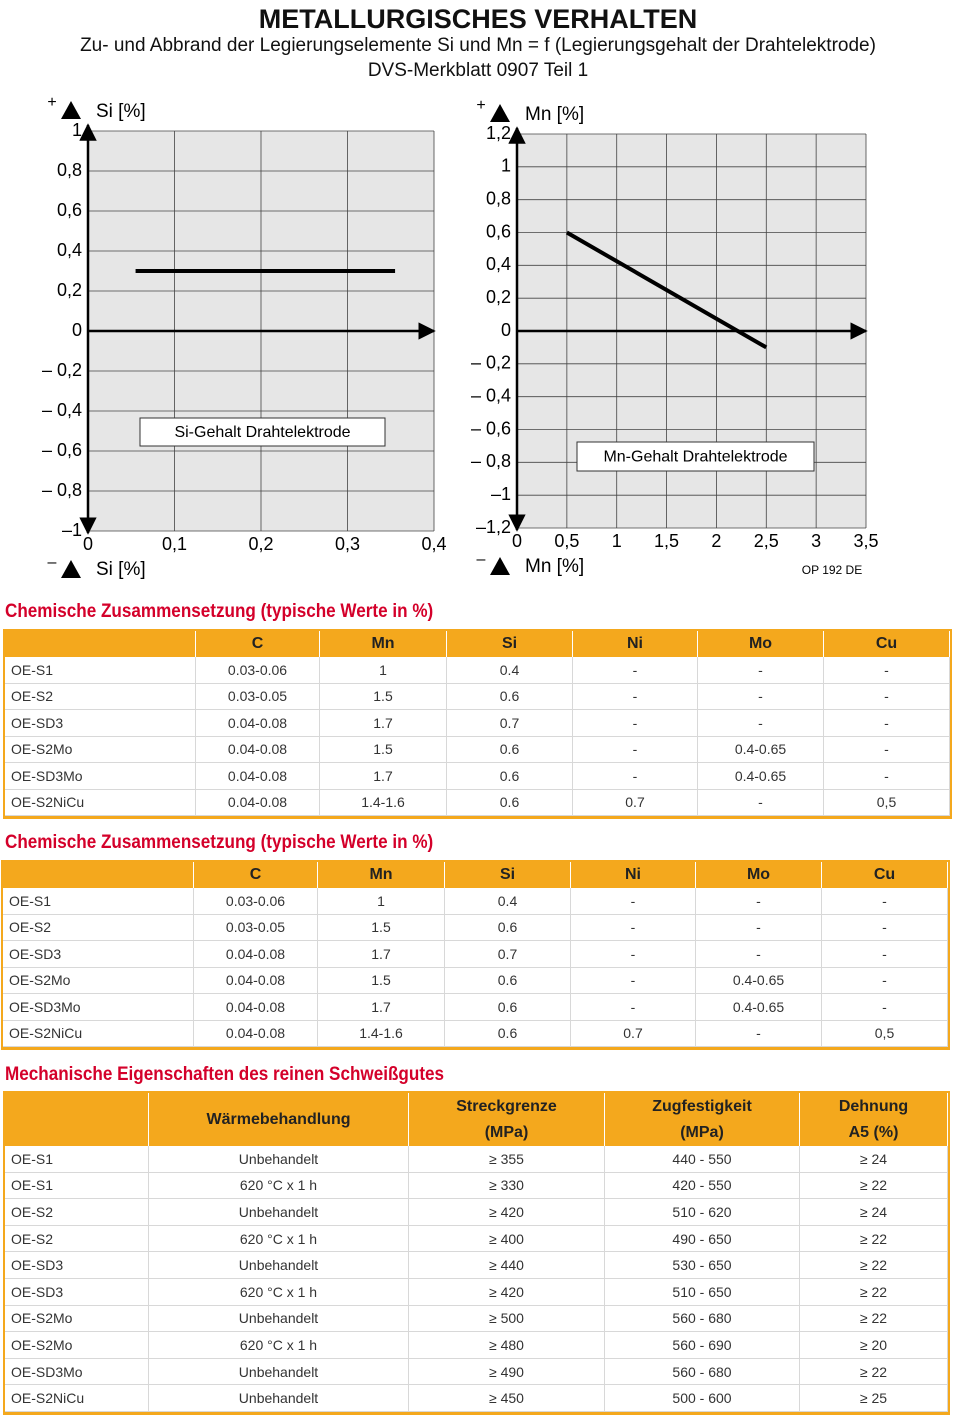 The image size is (956, 1420). I want to click on header-cell: Cu, so click(887, 644).